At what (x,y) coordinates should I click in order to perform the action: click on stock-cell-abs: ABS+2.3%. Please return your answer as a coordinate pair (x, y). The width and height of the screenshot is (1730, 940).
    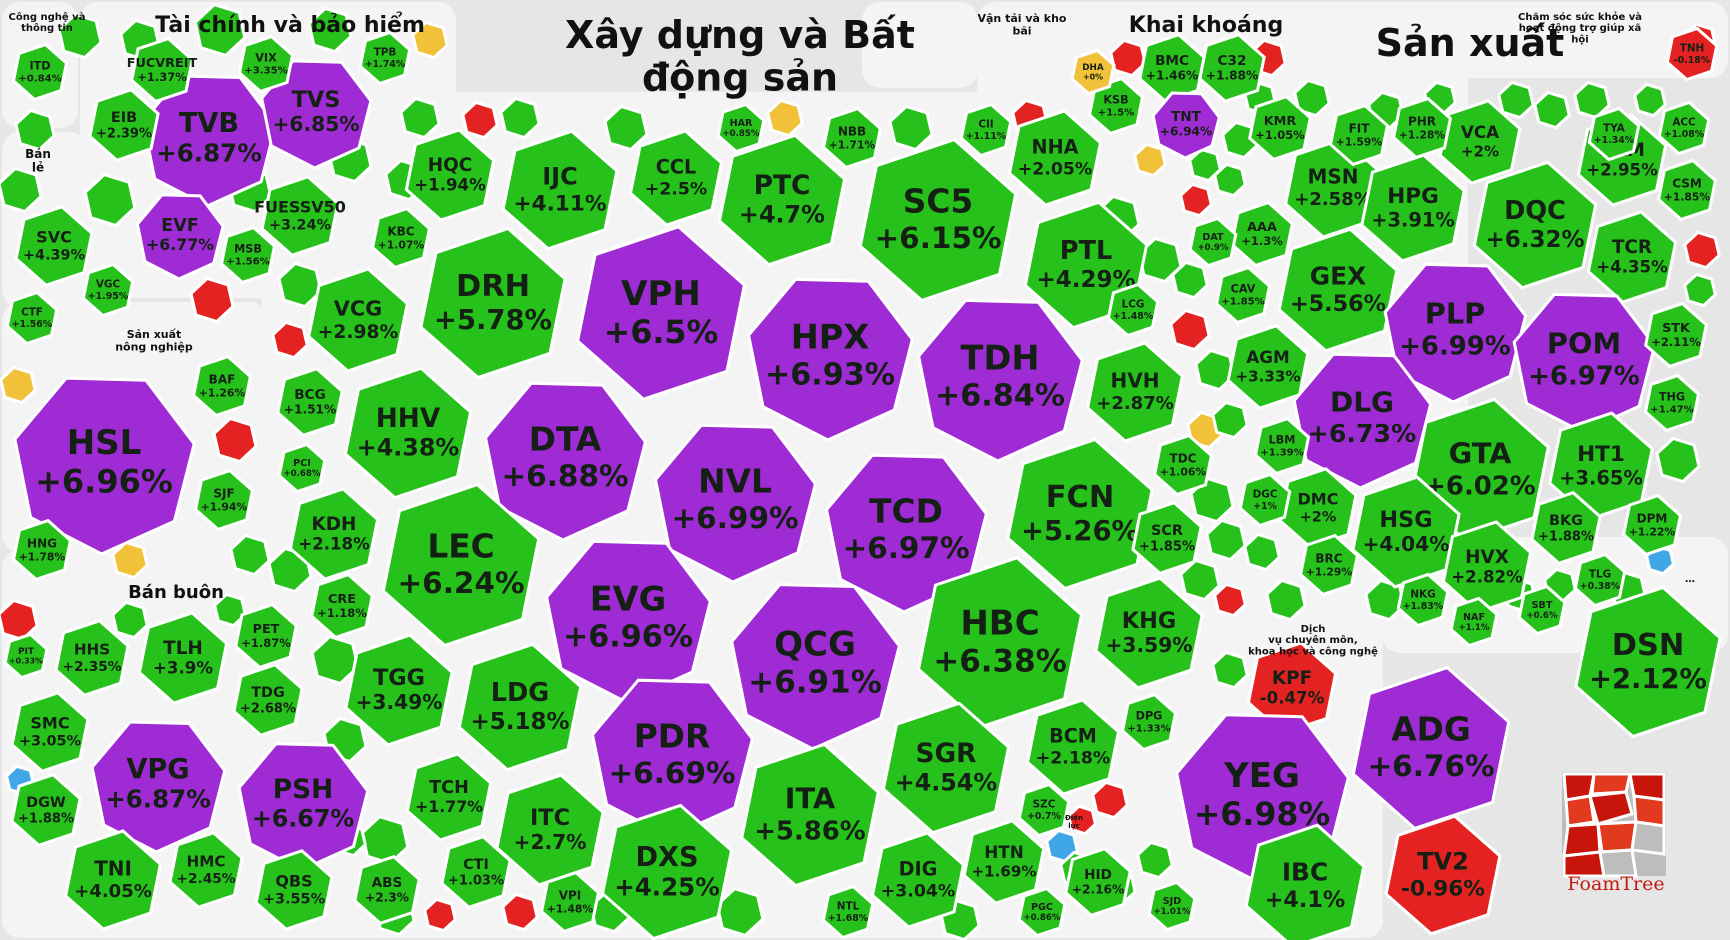
    Looking at the image, I should click on (387, 890).